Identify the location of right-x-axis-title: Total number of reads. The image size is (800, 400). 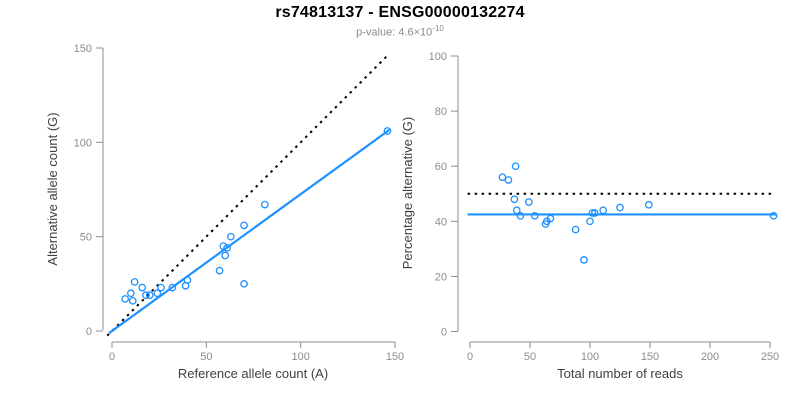
(620, 373).